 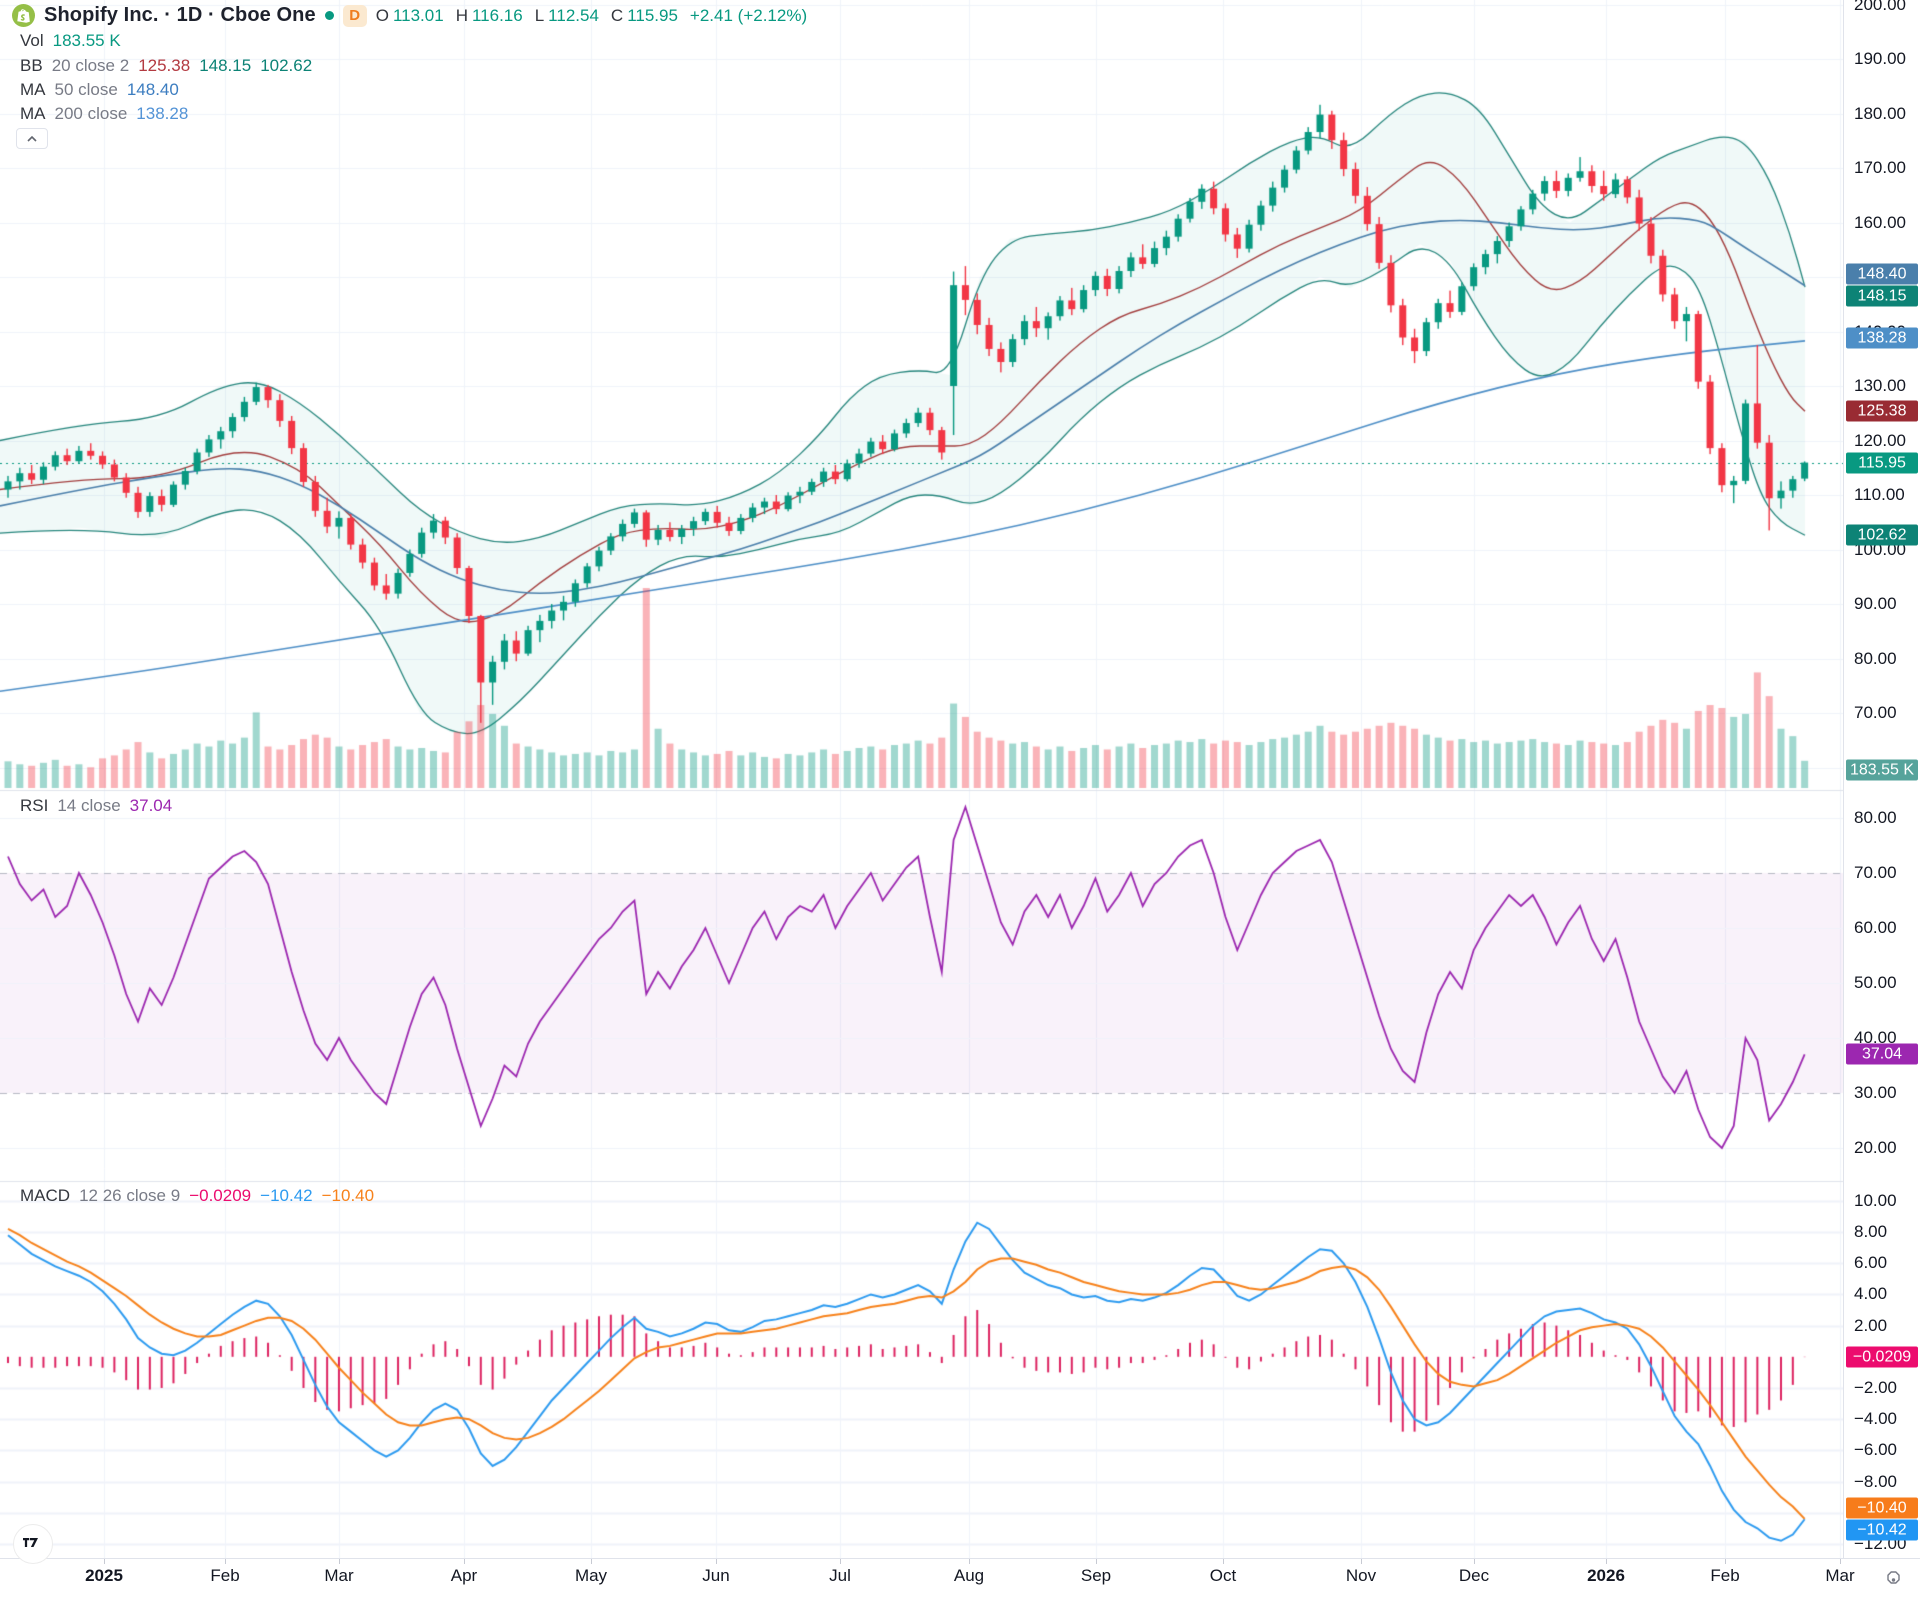 What do you see at coordinates (354, 15) in the screenshot?
I see `interval-badge: D` at bounding box center [354, 15].